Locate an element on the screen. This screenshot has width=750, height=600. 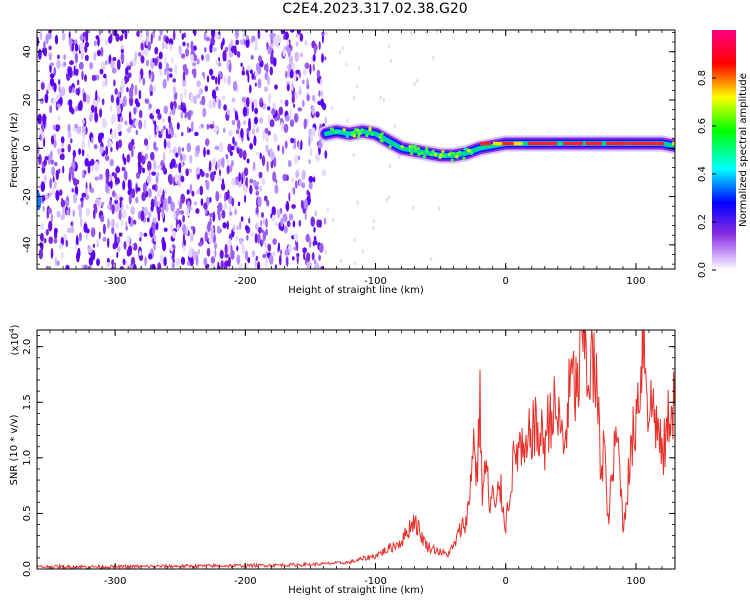
colorbar-tick-label: 0.6 is located at coordinates (702, 126).